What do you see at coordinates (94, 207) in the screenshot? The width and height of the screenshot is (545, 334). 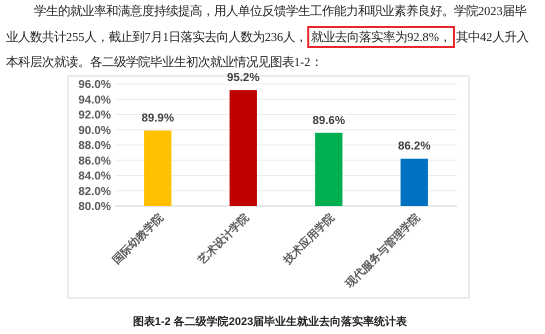 I see `y-tick-label: 80.0%` at bounding box center [94, 207].